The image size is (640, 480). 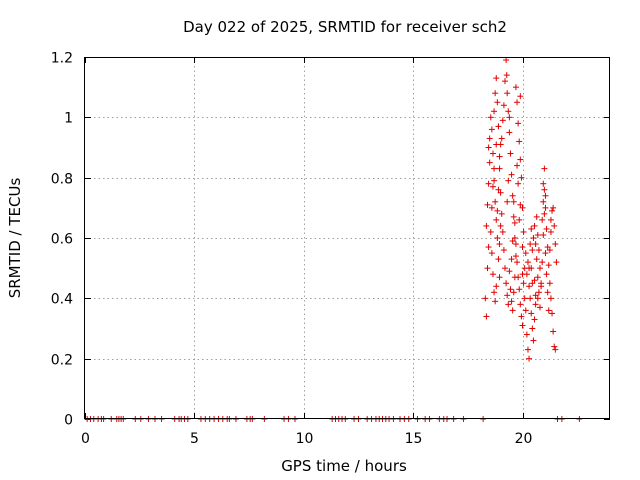 I want to click on x-tick-label: 15, so click(x=414, y=439).